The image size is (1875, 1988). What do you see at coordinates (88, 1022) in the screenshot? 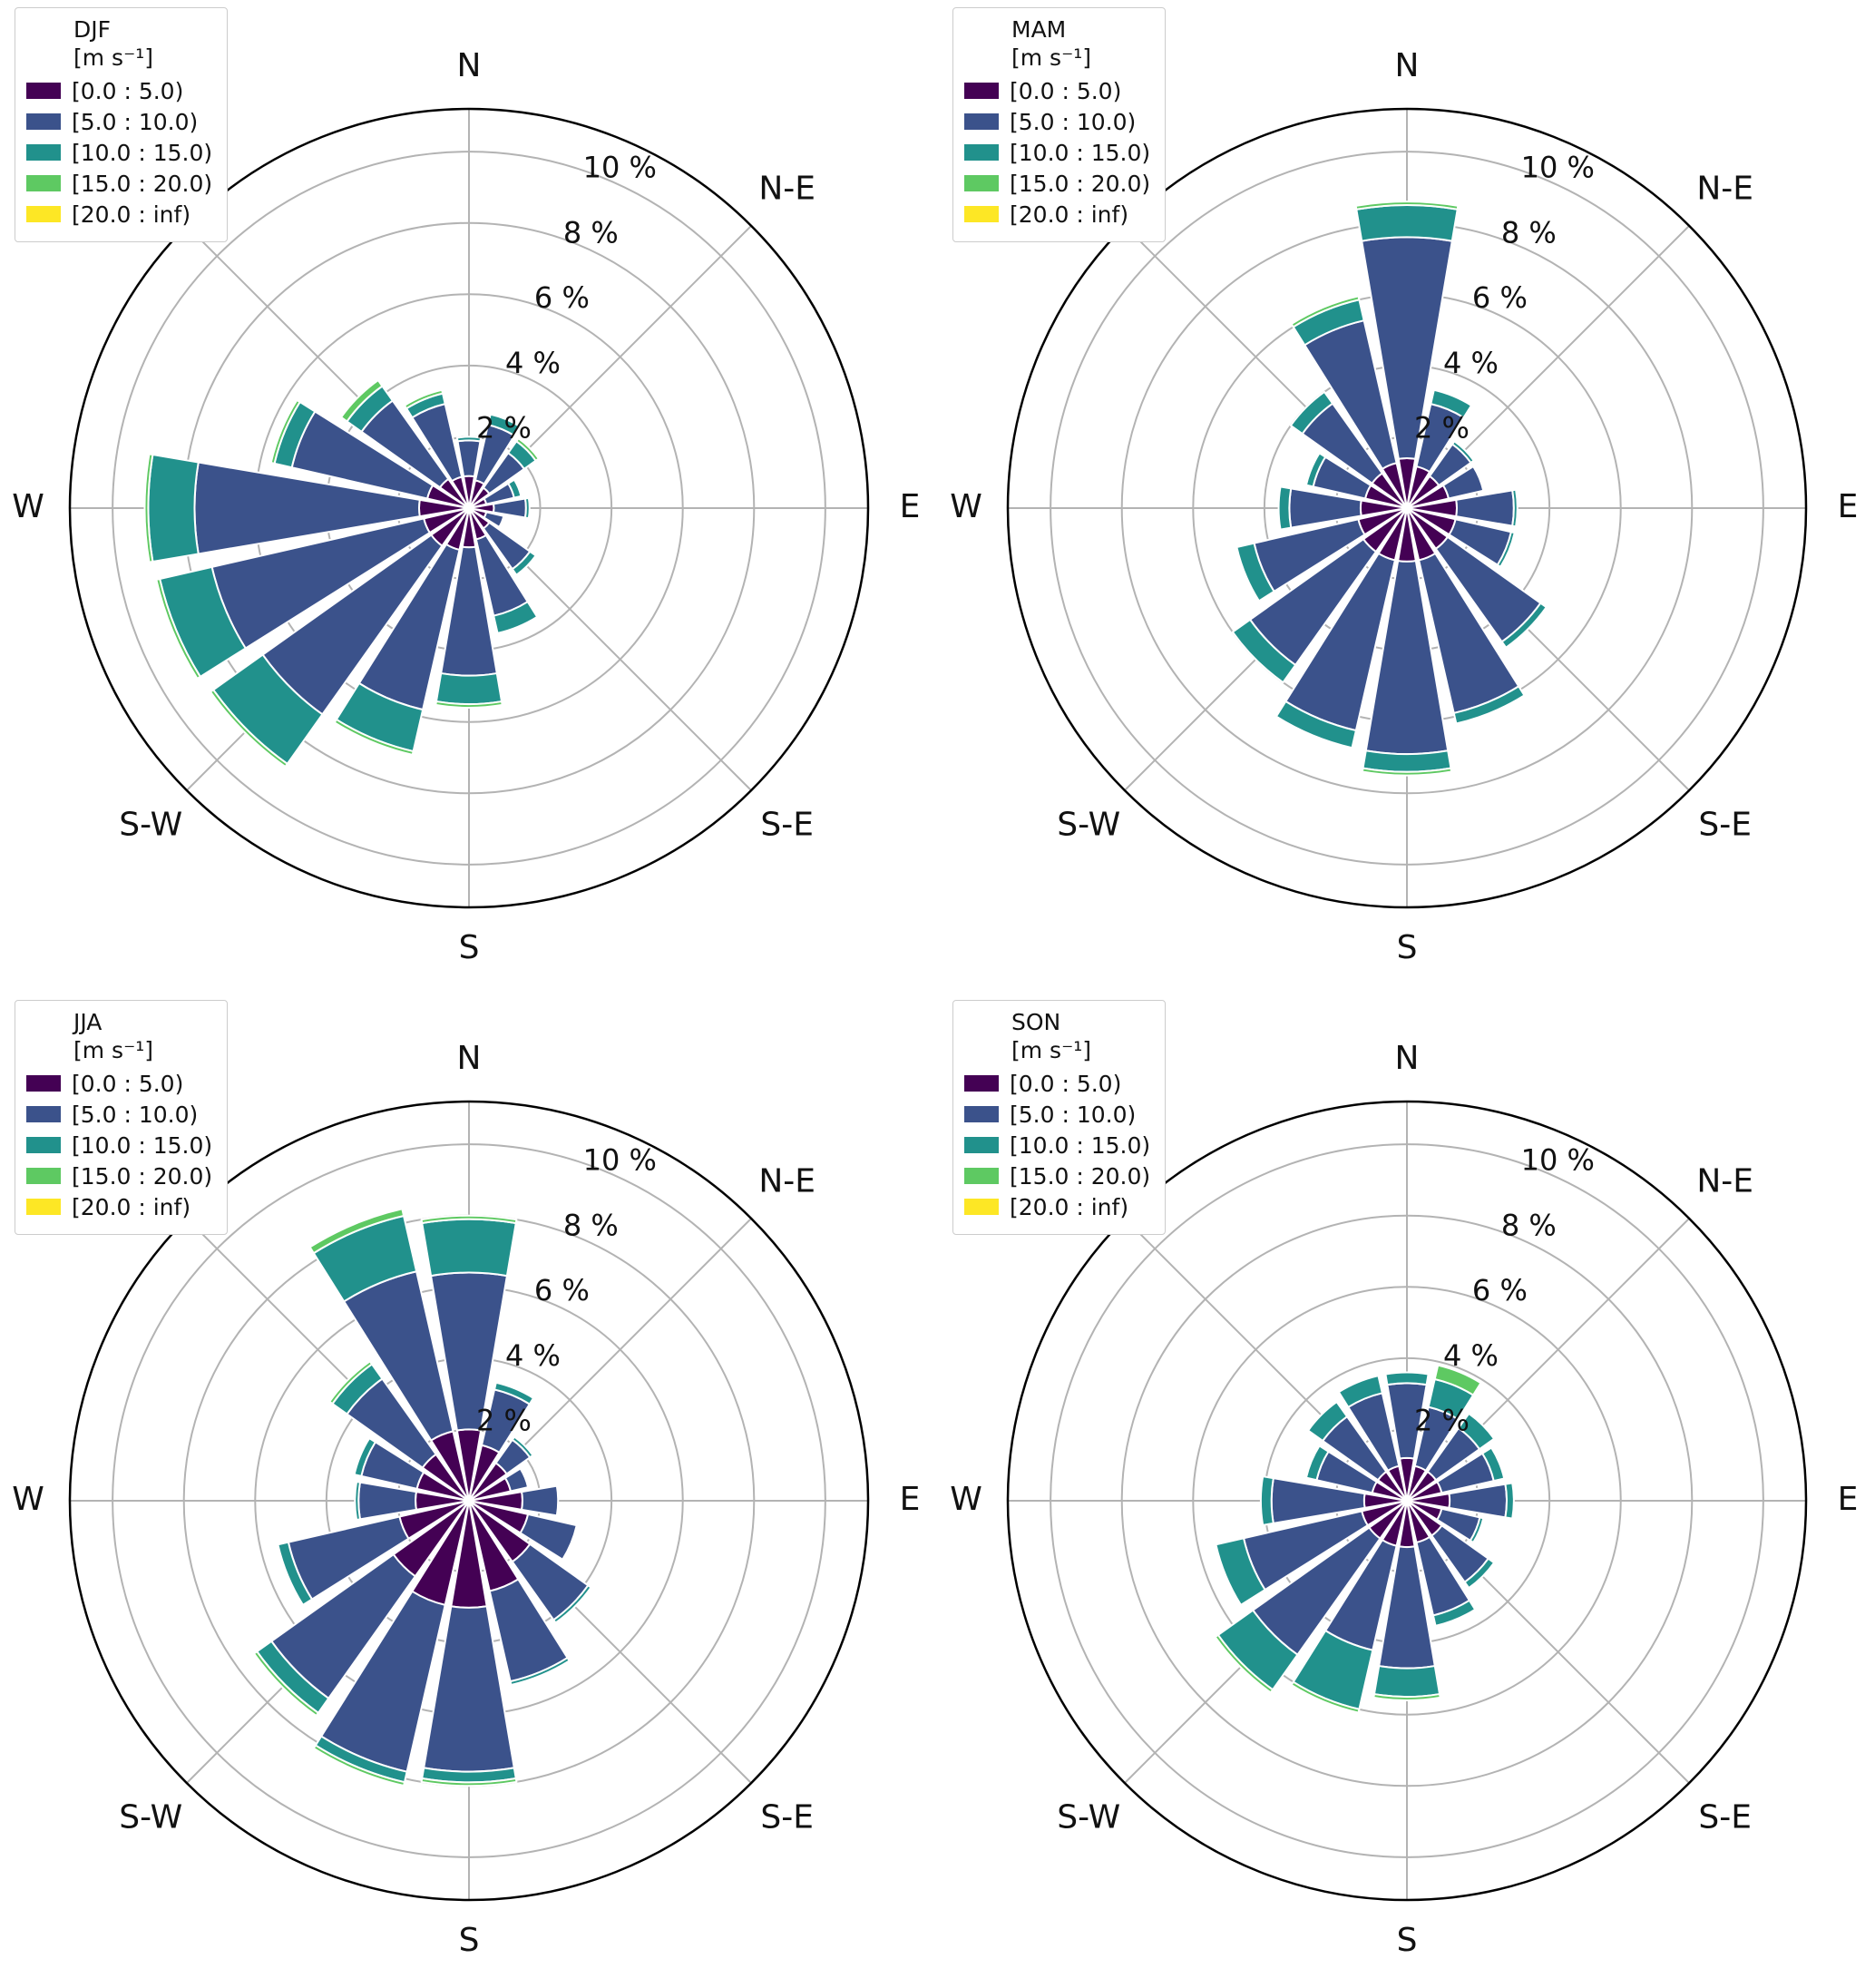
I see `legend-season-title: JJA` at bounding box center [88, 1022].